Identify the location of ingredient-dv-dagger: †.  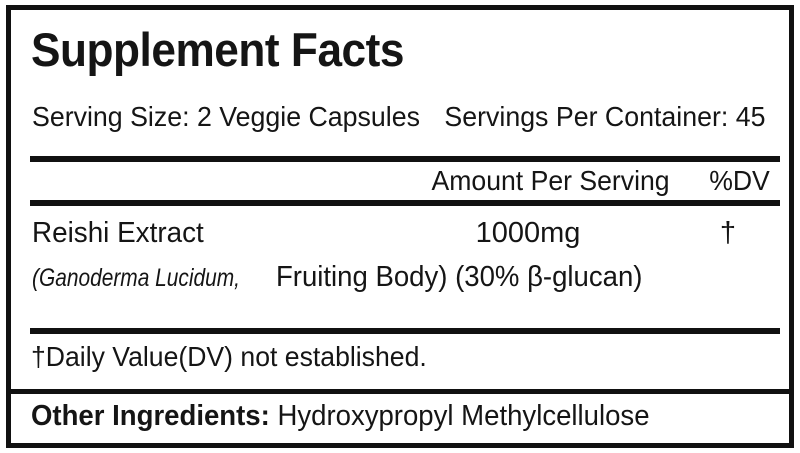
(728, 233).